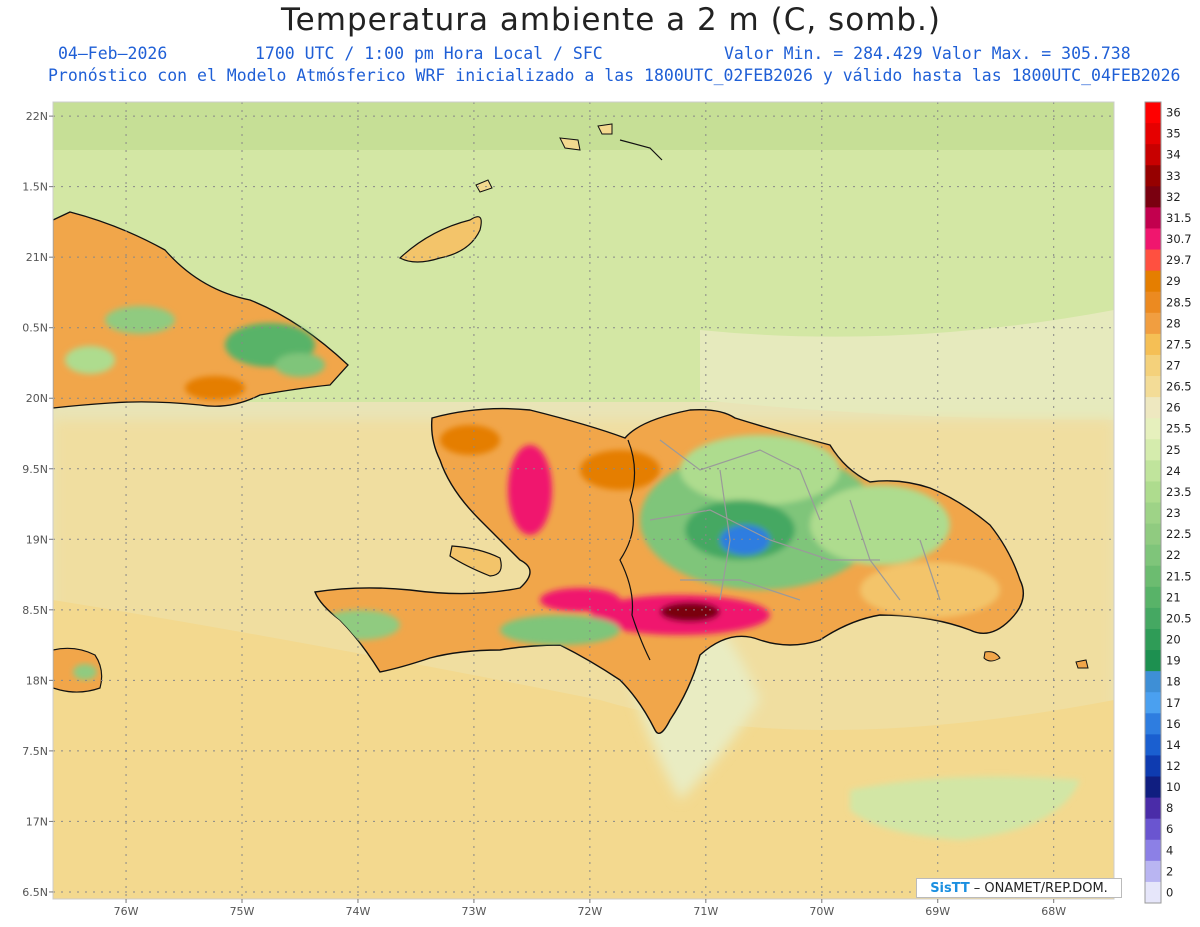  Describe the element at coordinates (823, 53) in the screenshot. I see `value-min: Valor Min. = 284.429` at that location.